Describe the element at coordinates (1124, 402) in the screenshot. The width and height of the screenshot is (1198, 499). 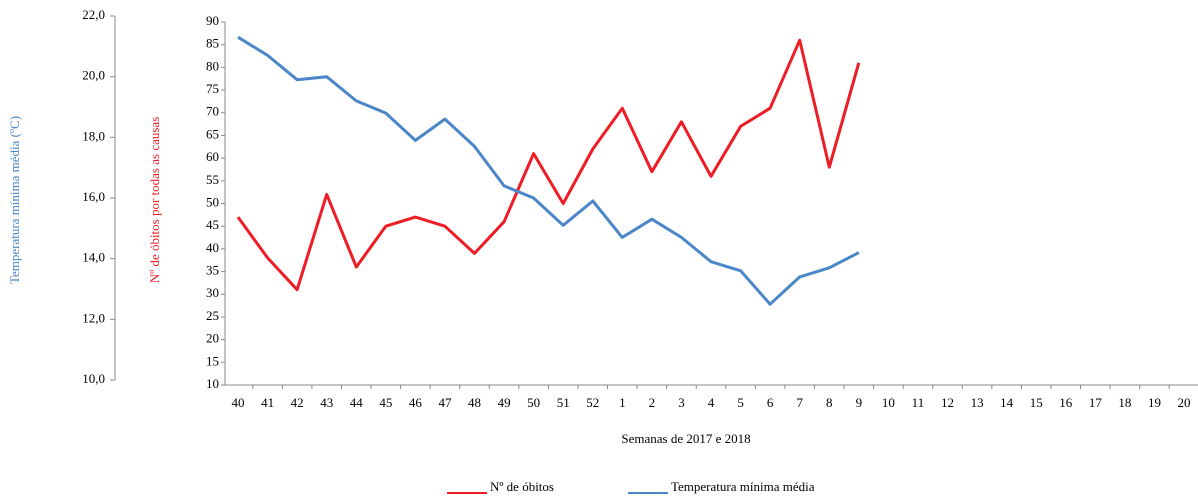
I see `x-tick-label: 18` at that location.